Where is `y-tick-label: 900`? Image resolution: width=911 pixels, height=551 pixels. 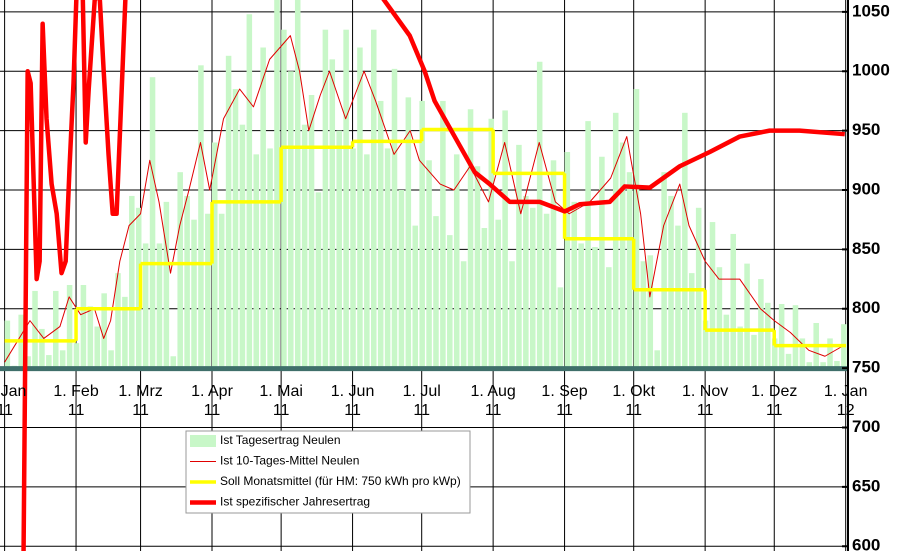 y-tick-label: 900 is located at coordinates (866, 188).